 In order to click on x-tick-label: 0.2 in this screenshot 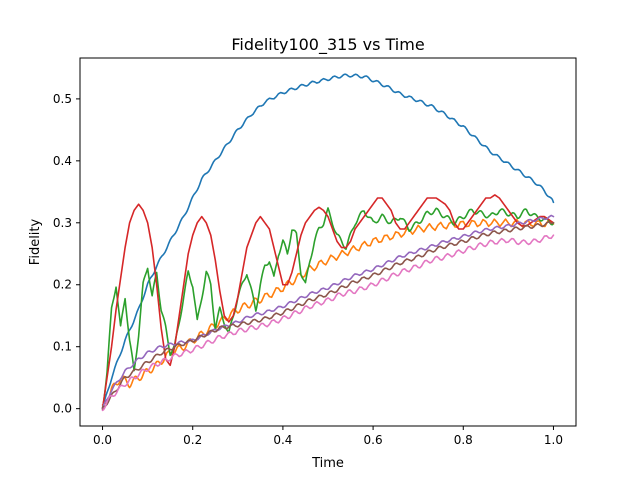, I will do `click(192, 440)`.